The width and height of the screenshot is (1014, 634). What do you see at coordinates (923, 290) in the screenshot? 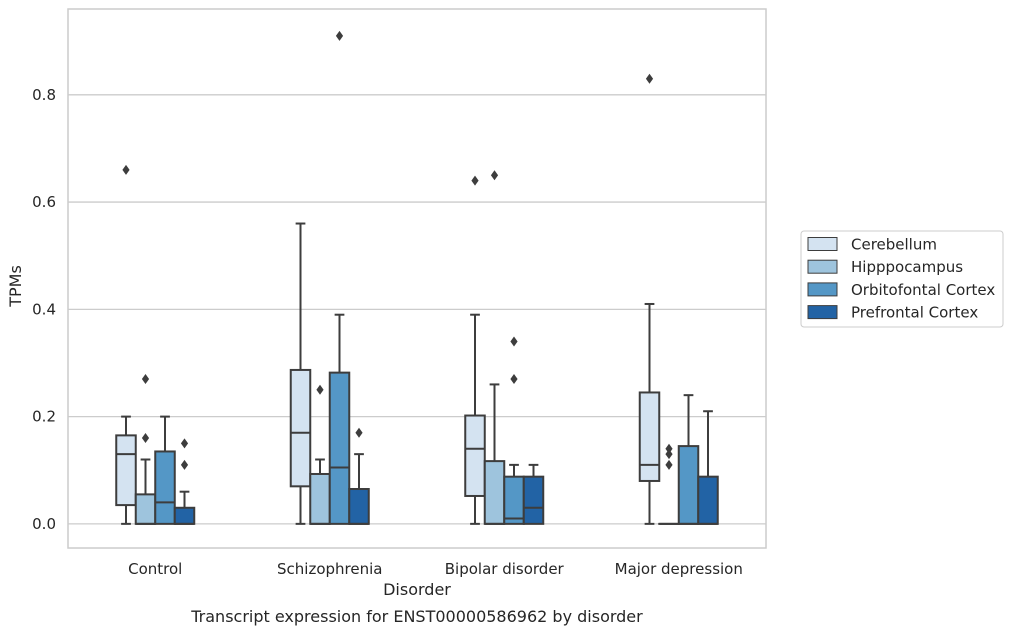
I see `legend-label: Orbitofontal Cortex` at bounding box center [923, 290].